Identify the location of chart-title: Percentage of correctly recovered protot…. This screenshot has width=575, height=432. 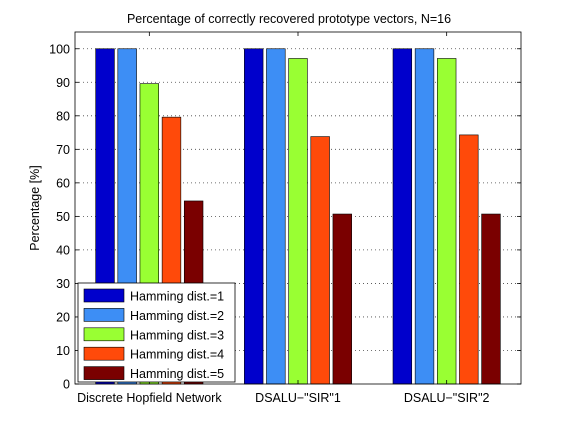
(289, 19).